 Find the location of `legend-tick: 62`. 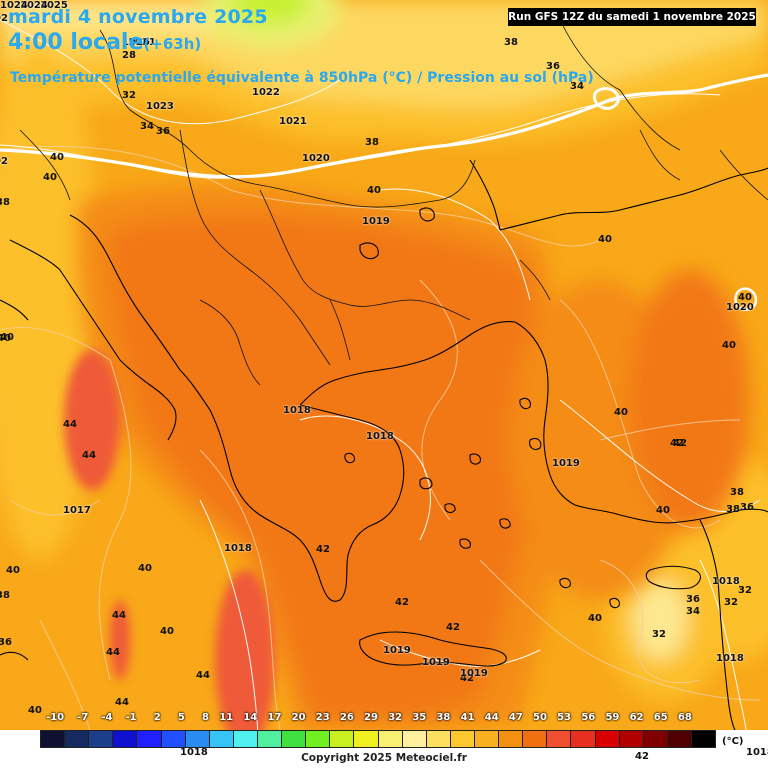

legend-tick: 62 is located at coordinates (636, 717).